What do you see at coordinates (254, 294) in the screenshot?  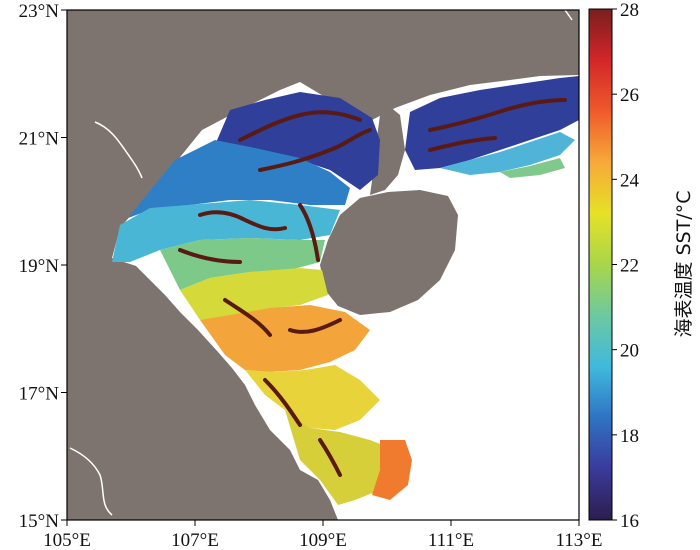 I see `sst-yellow-band` at bounding box center [254, 294].